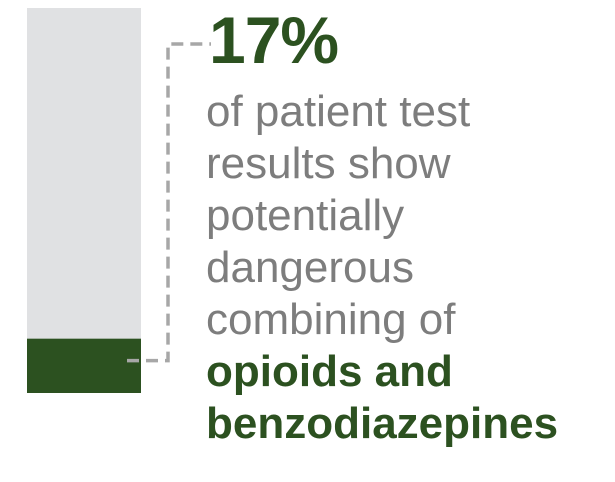 This screenshot has width=615, height=482. What do you see at coordinates (305, 215) in the screenshot?
I see `description-line-3: potentially` at bounding box center [305, 215].